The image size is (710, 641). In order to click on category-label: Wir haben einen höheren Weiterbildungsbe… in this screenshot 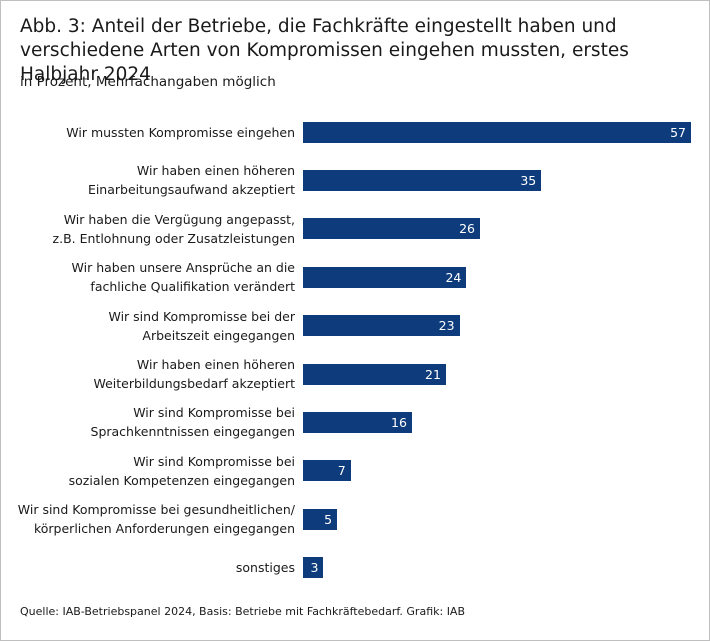, I will do `click(194, 374)`.